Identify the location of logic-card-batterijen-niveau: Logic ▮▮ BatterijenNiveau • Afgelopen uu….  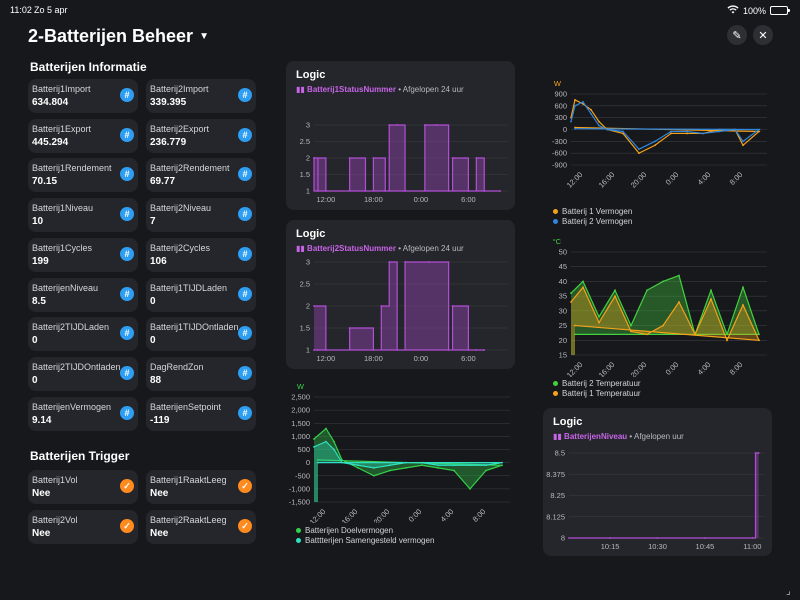
(657, 482).